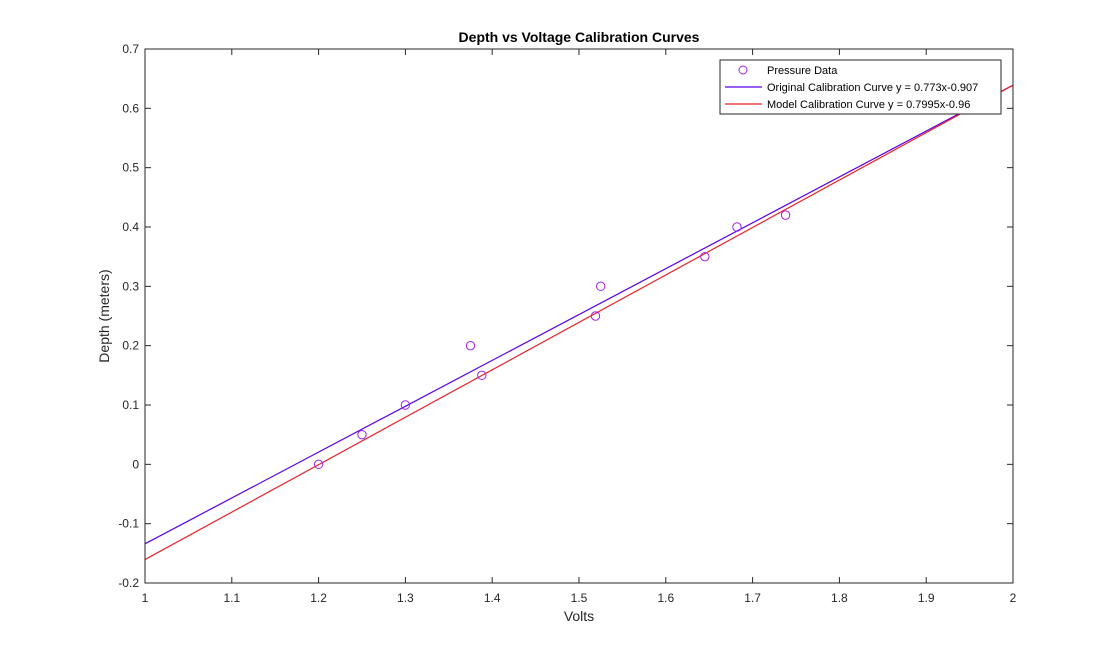 The height and width of the screenshot is (655, 1119). I want to click on chart-title: Depth vs Voltage Calibration Curves, so click(579, 37).